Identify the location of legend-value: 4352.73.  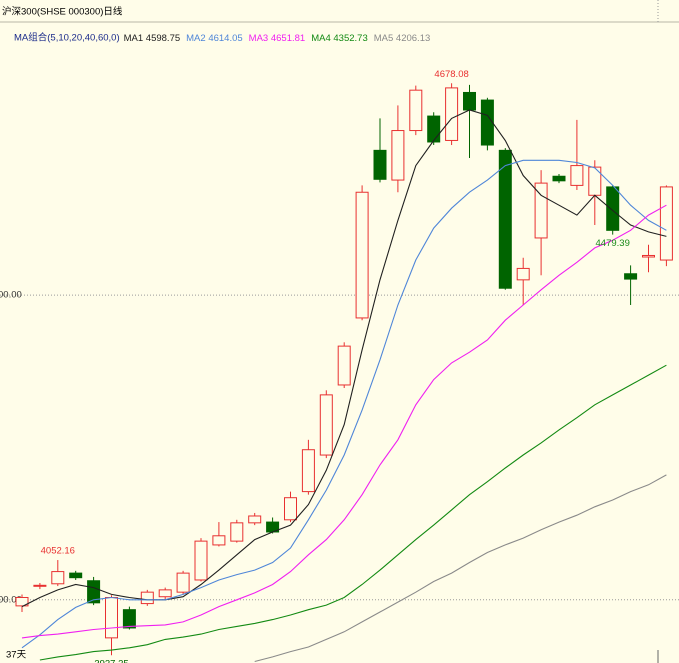
(350, 38).